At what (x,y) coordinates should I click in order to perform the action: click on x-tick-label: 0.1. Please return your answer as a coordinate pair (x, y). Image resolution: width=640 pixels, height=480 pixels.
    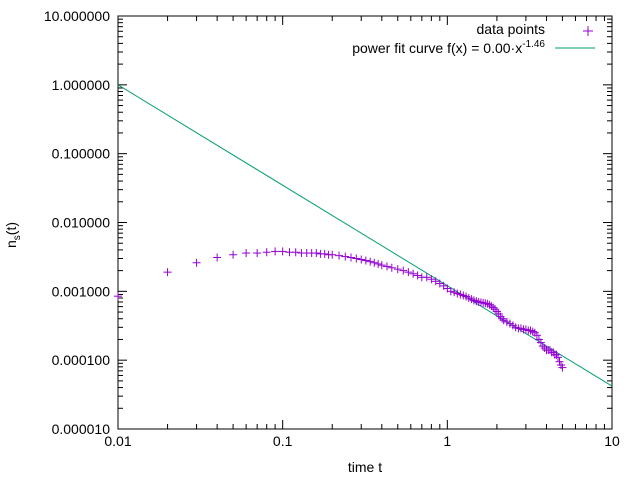
    Looking at the image, I should click on (283, 441).